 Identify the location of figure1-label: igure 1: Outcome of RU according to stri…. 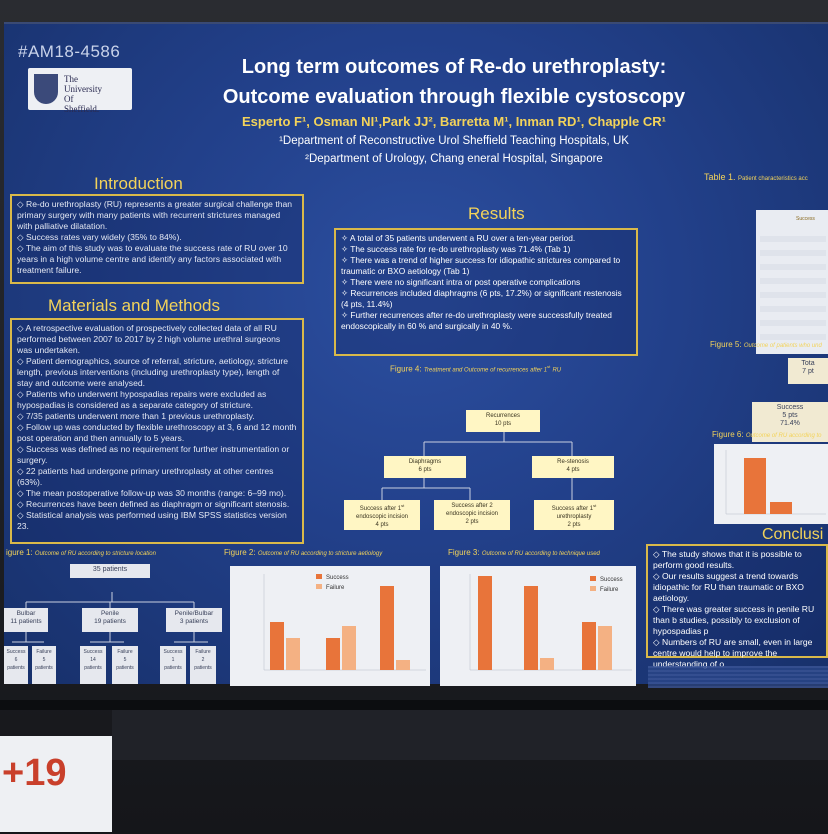
(81, 552).